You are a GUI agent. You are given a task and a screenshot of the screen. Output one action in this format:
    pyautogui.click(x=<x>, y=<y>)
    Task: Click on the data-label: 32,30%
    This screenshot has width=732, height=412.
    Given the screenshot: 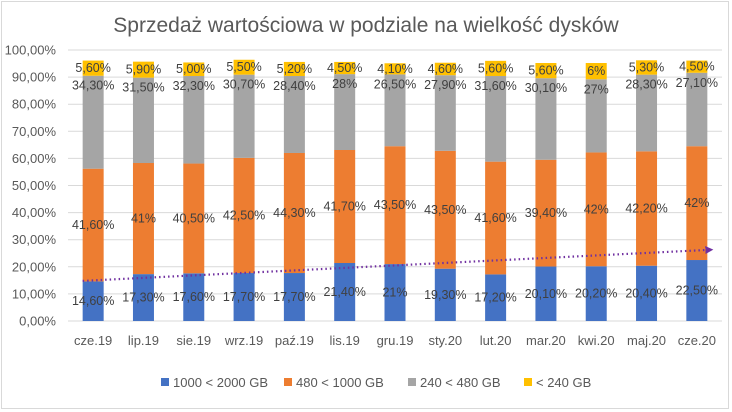 What is the action you would take?
    pyautogui.click(x=194, y=86)
    